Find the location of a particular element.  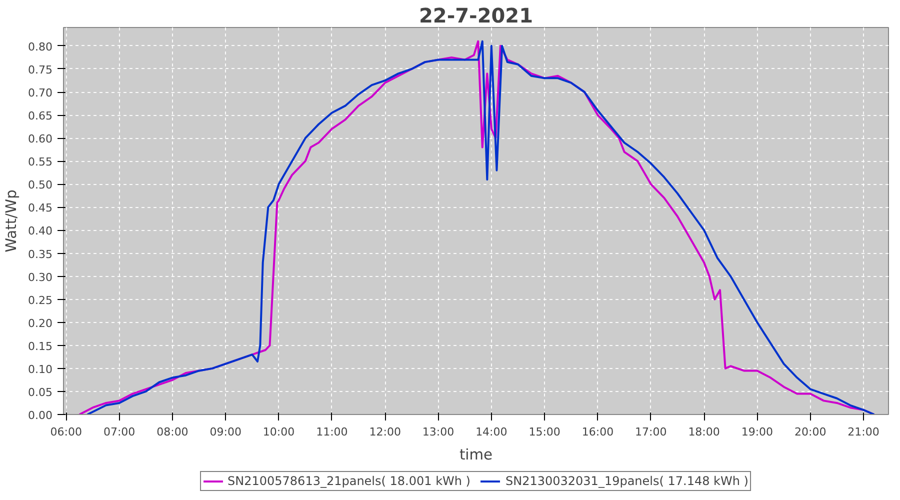

x-tick-label: 12:00 is located at coordinates (385, 432).